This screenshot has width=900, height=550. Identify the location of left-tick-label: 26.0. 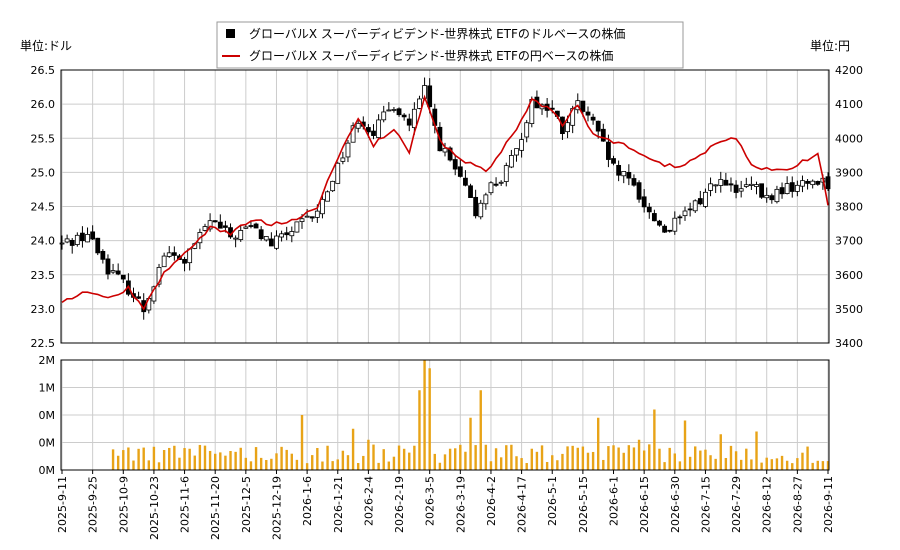
(43, 104).